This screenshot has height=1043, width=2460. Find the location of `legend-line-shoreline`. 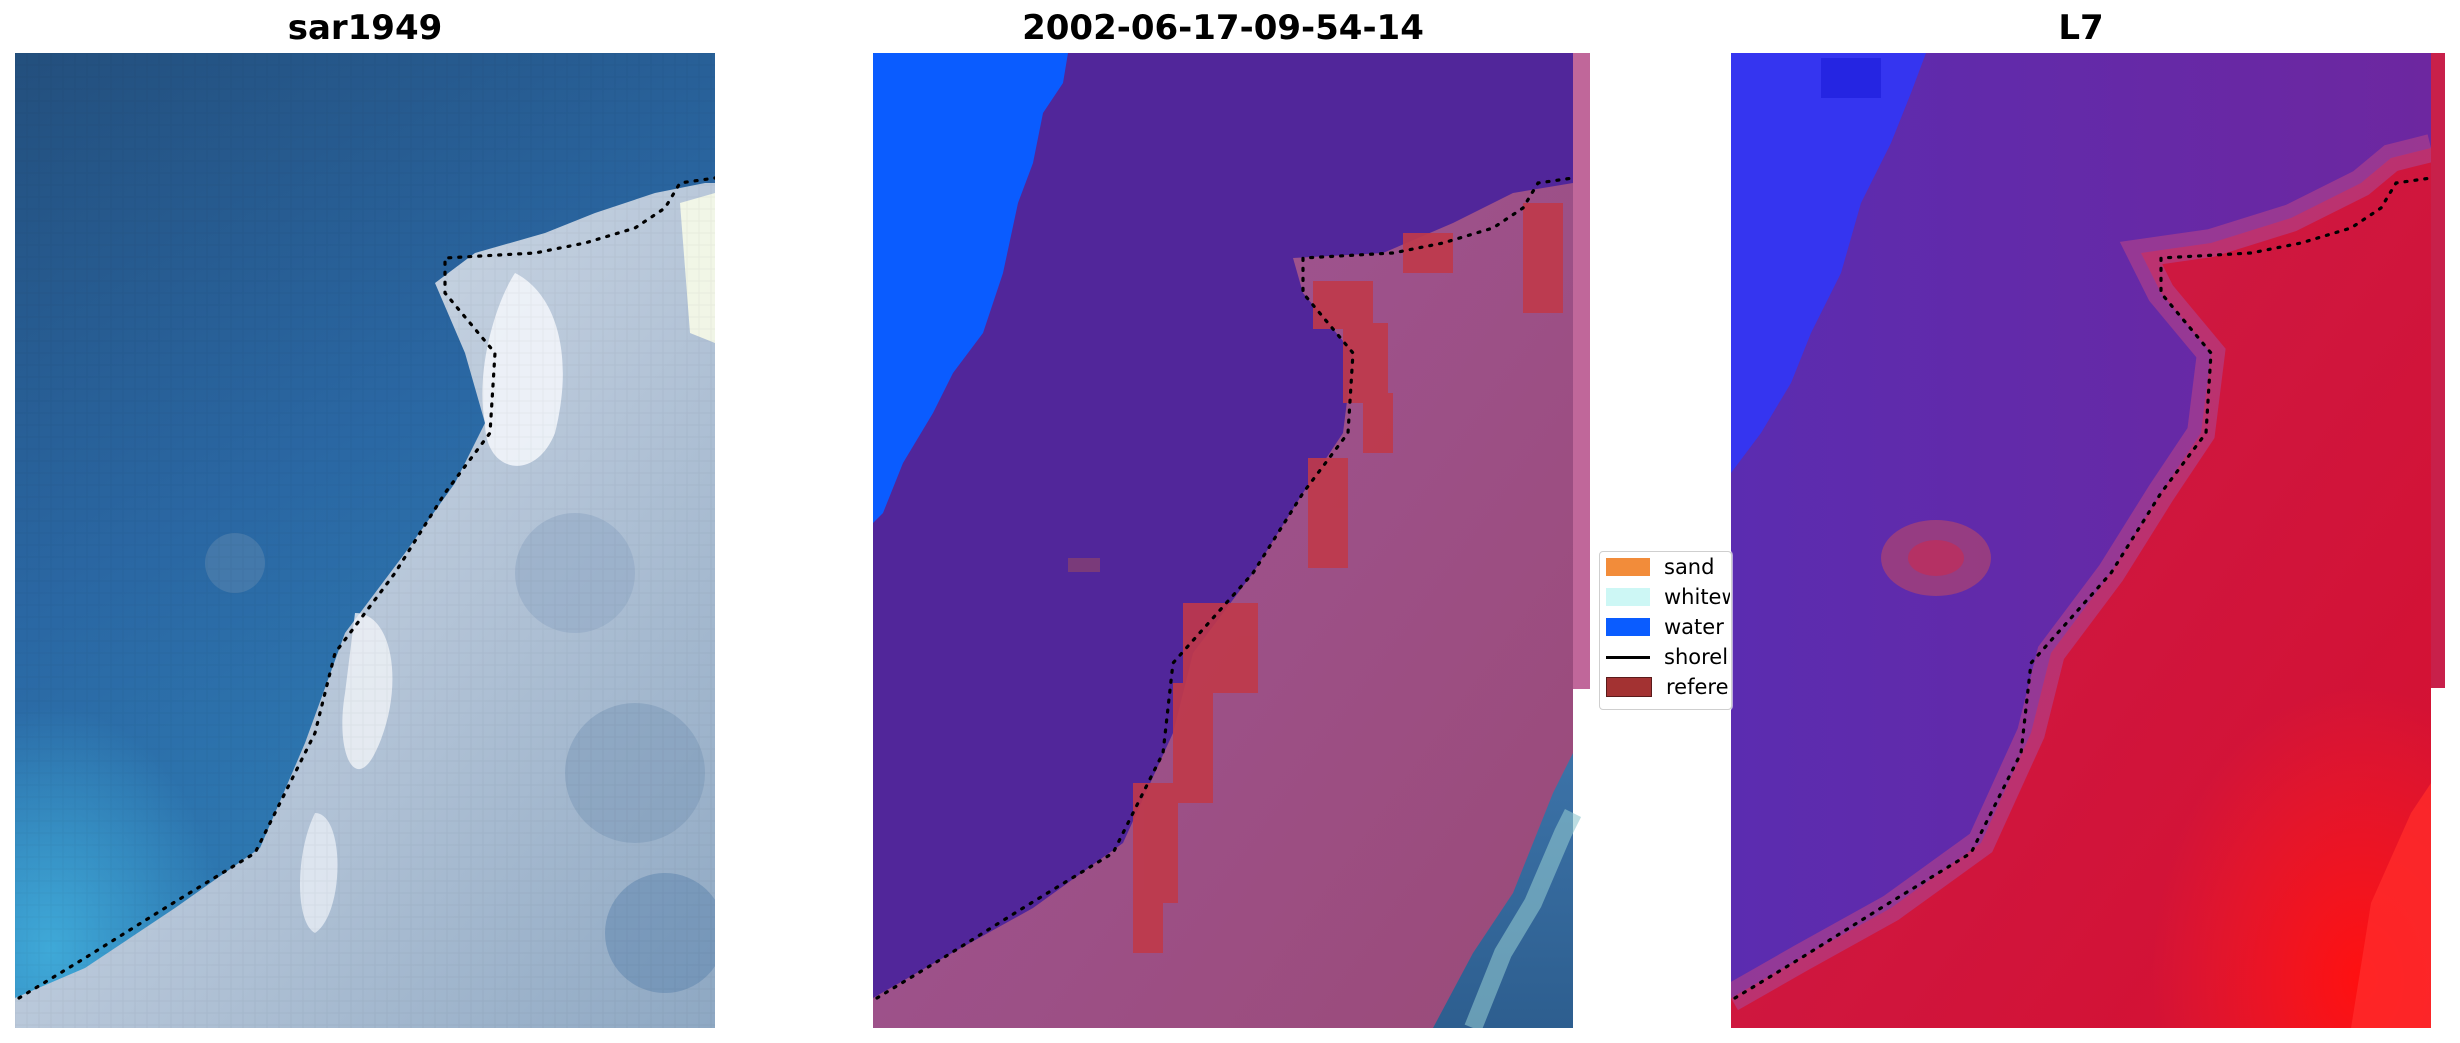

legend-line-shoreline is located at coordinates (1628, 657).